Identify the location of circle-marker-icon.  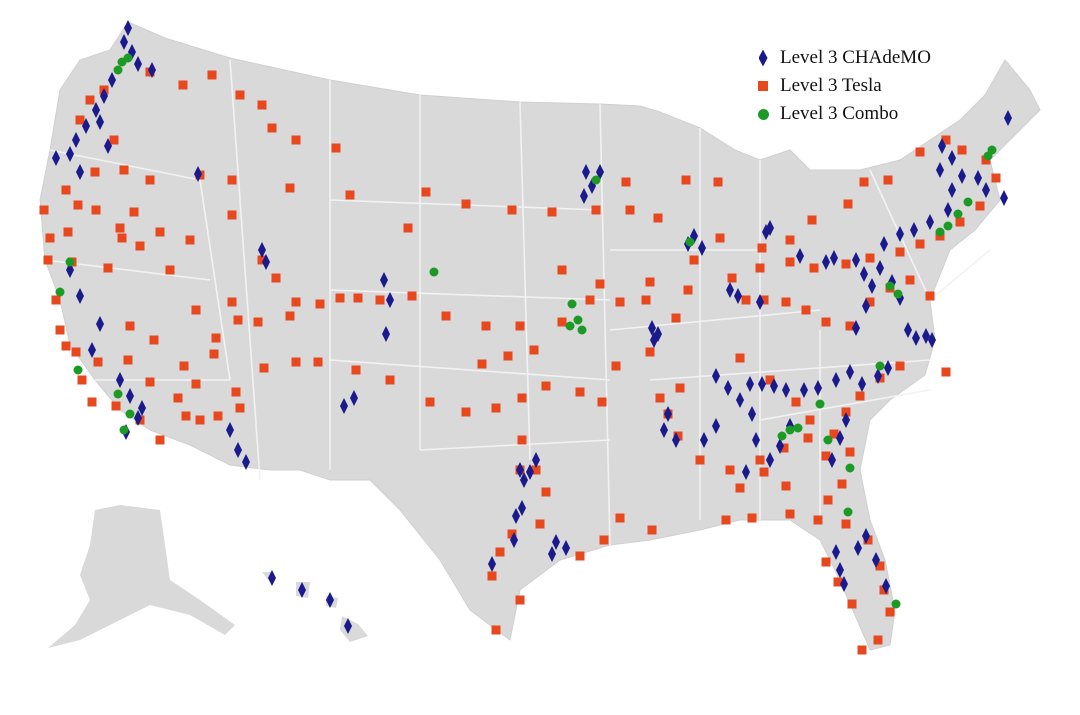
(763, 114).